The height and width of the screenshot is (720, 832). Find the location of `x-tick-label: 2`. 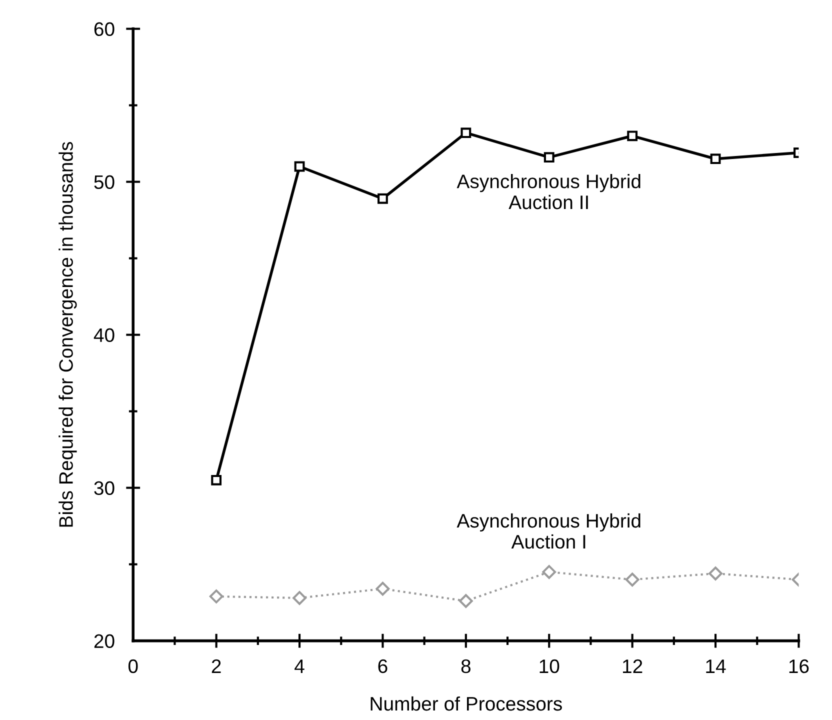

x-tick-label: 2 is located at coordinates (216, 666).